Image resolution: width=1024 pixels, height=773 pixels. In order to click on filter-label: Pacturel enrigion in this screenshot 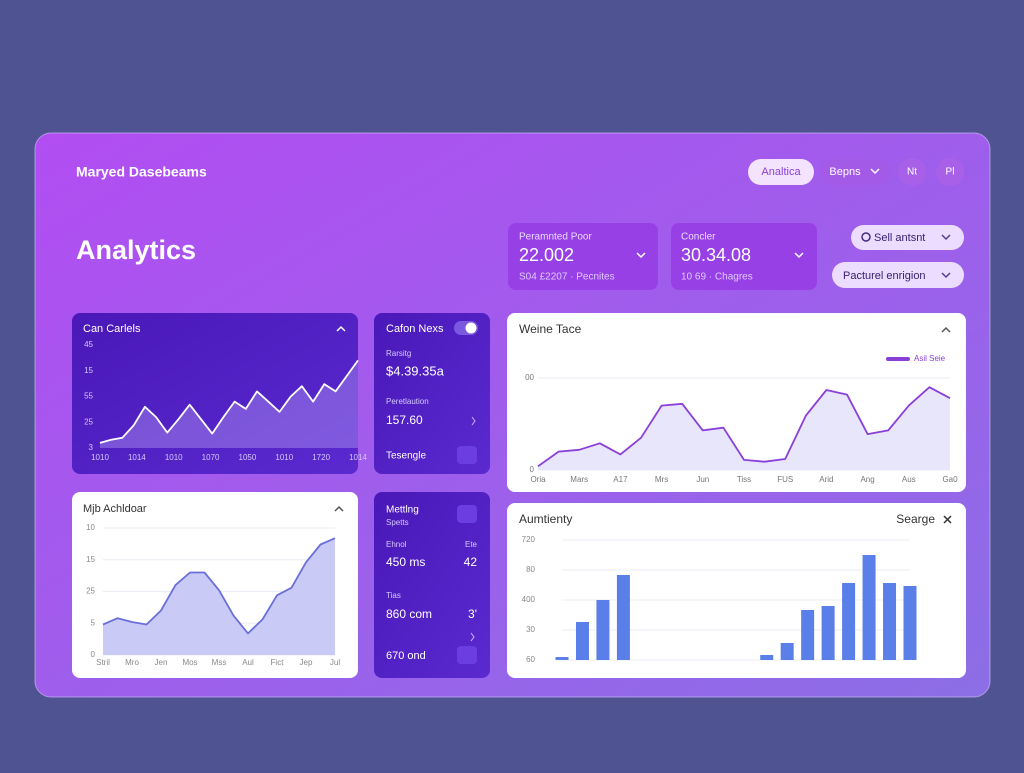, I will do `click(884, 276)`.